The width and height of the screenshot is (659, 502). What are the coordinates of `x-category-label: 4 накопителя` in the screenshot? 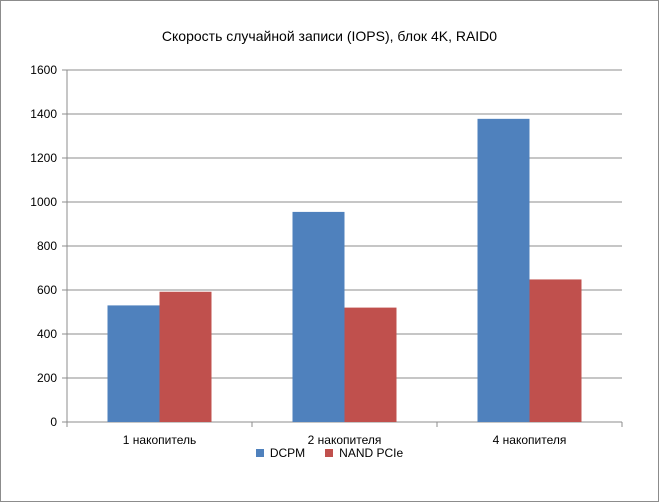 It's located at (530, 440).